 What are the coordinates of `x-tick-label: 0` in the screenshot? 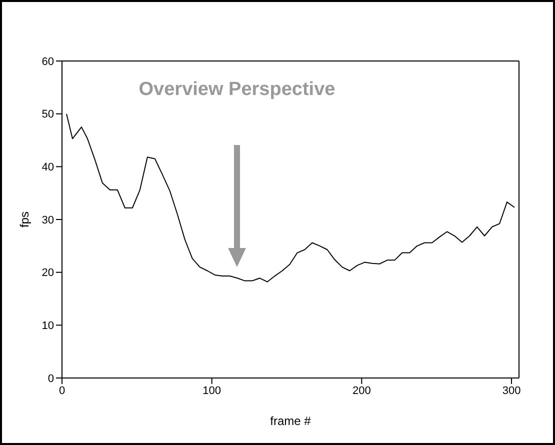 It's located at (62, 390).